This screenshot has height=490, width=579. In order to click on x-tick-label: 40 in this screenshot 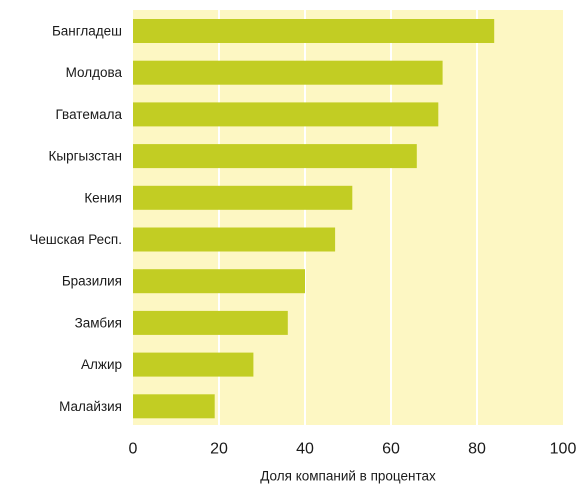, I will do `click(305, 449)`.